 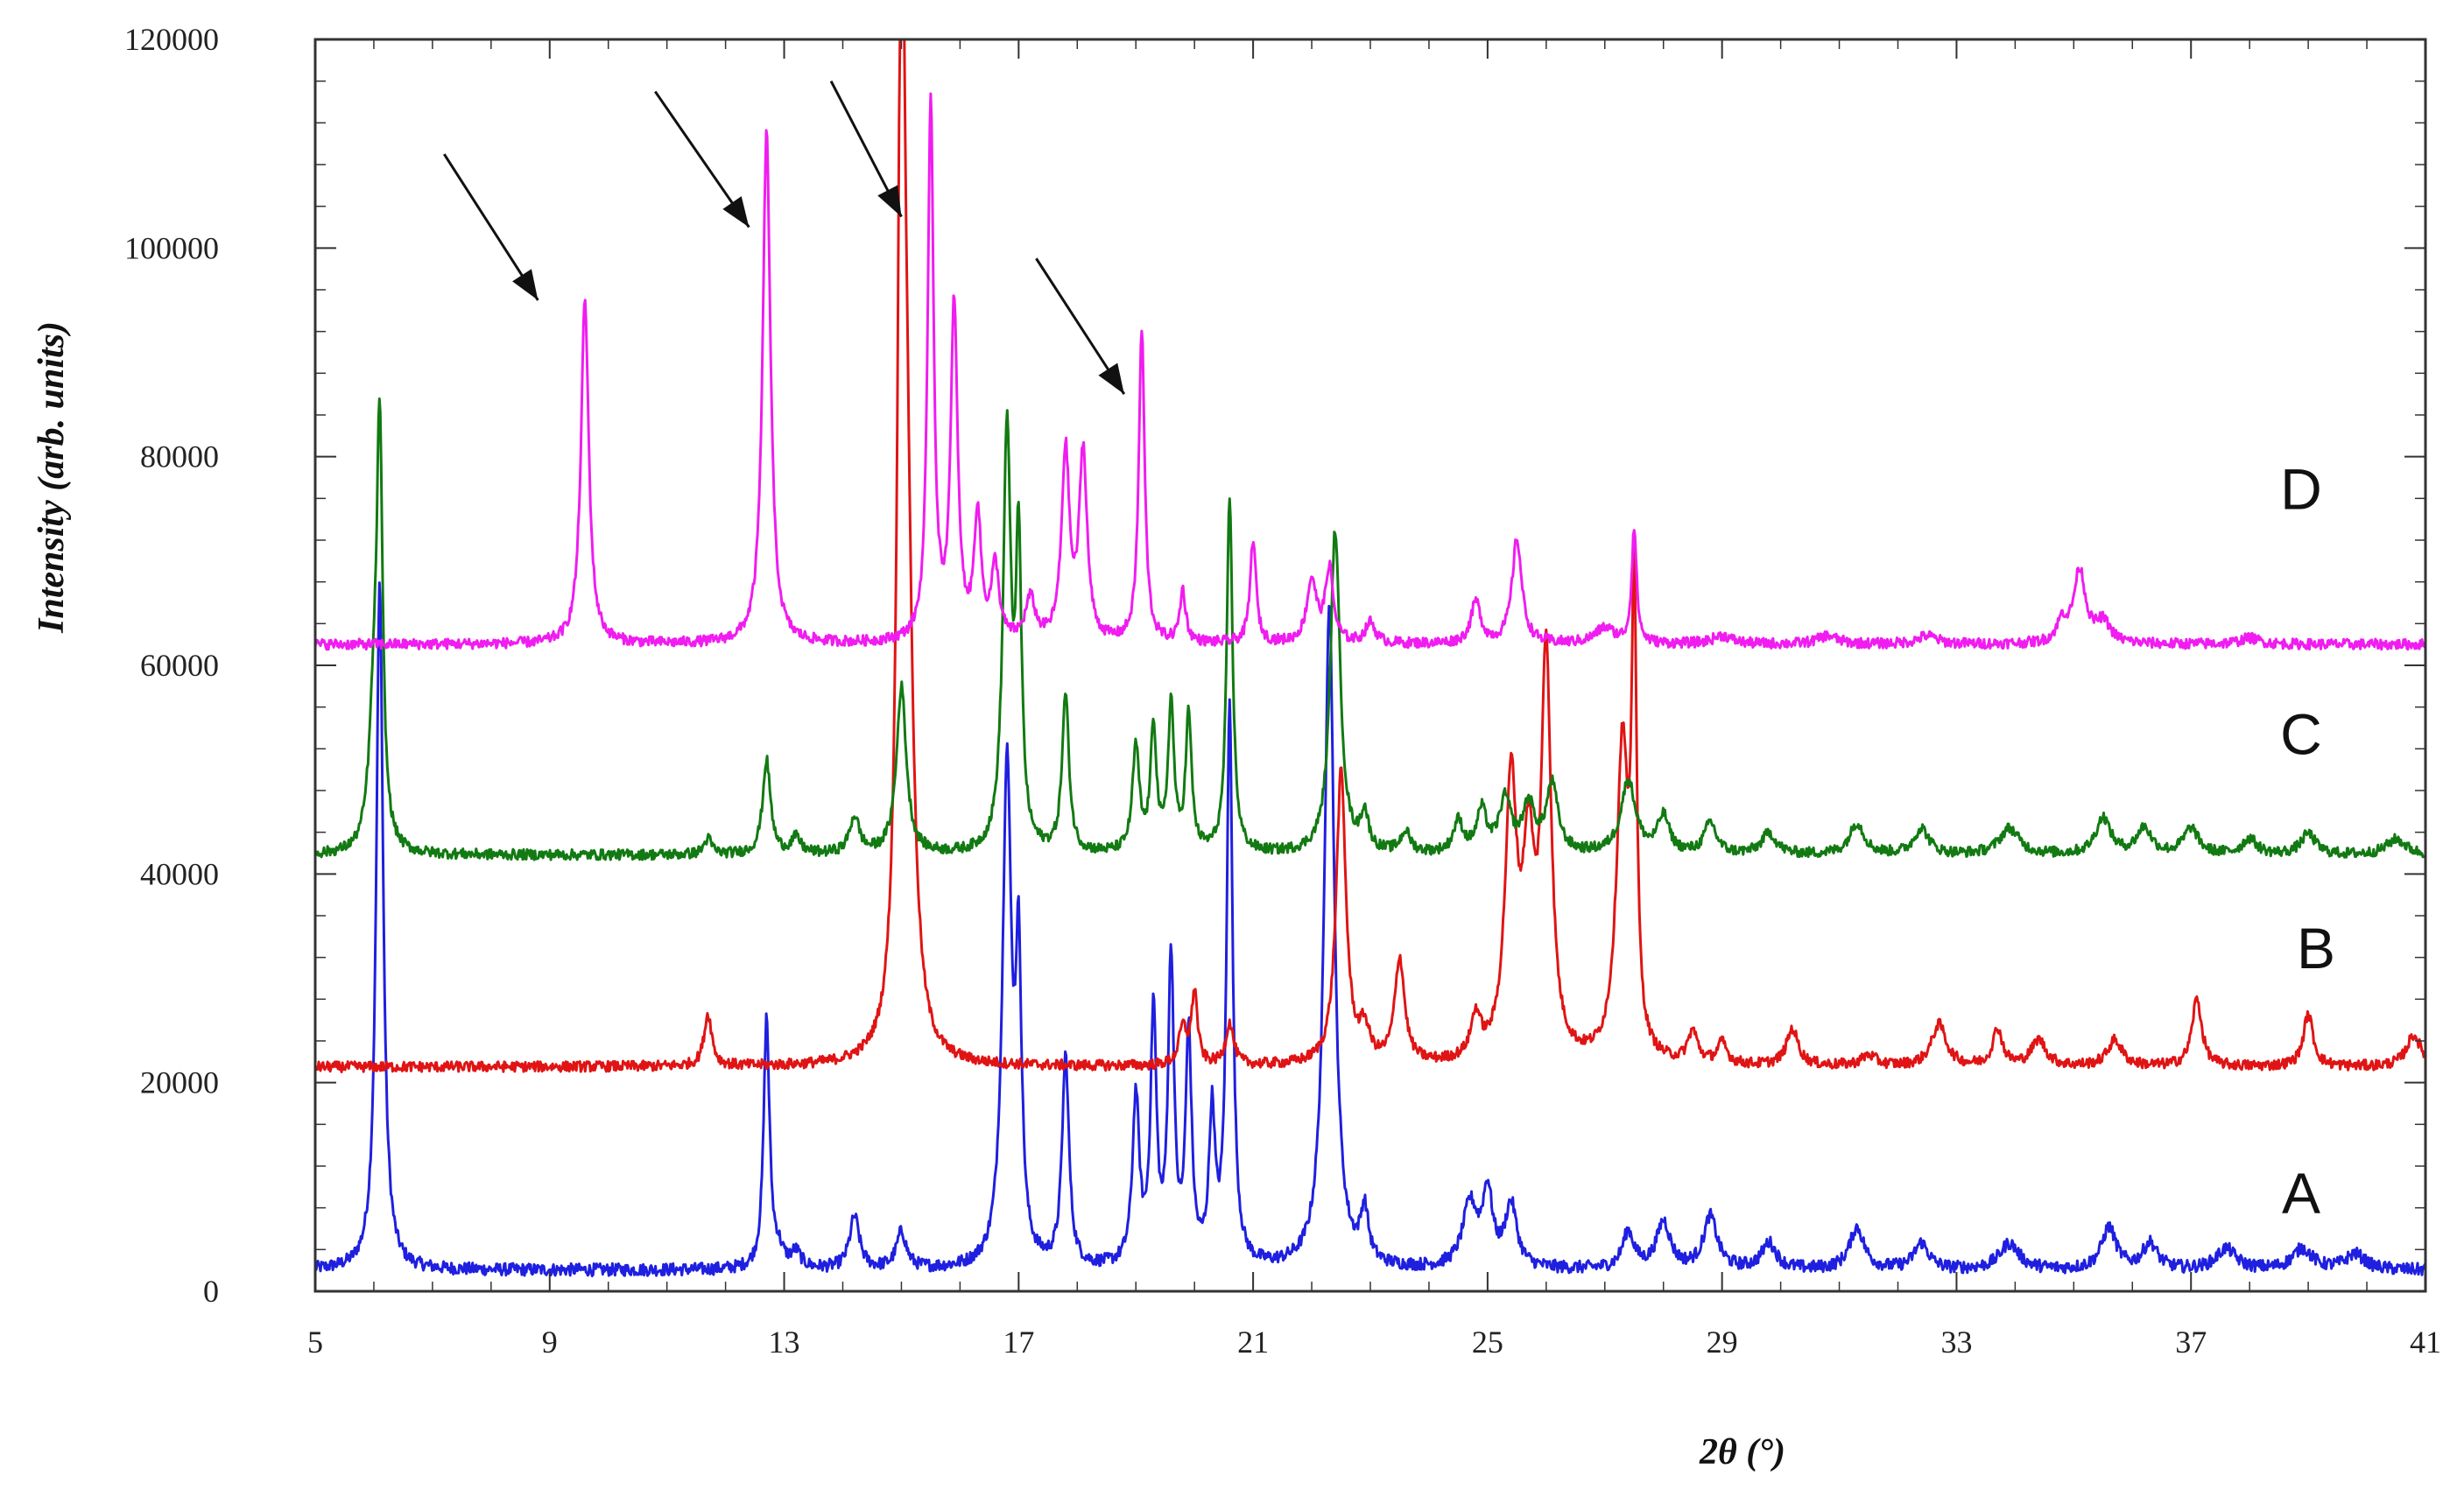 What do you see at coordinates (315, 1342) in the screenshot?
I see `x-tick-label: 5` at bounding box center [315, 1342].